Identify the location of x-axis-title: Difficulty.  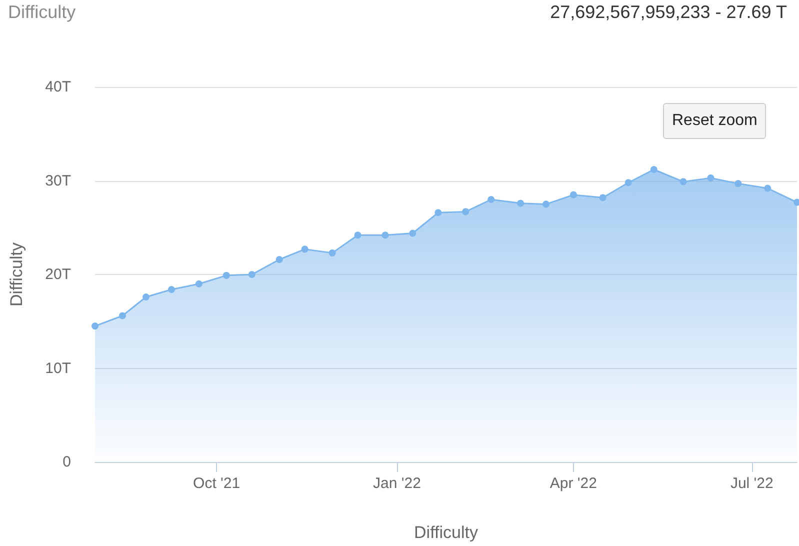
(446, 532).